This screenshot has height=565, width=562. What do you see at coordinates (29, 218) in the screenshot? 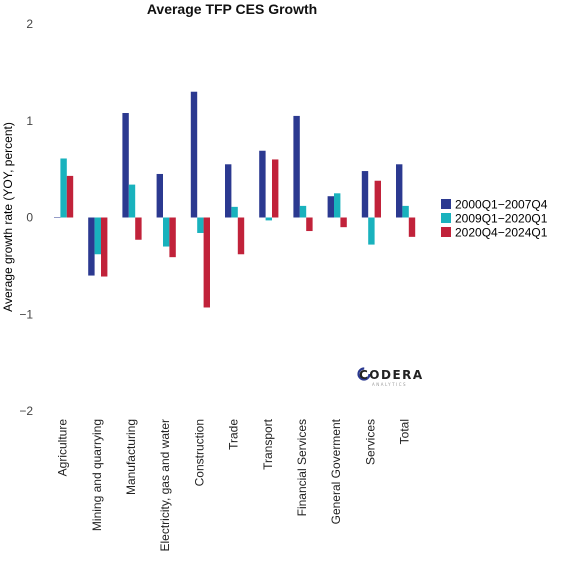
I see `y-tick-label: 0` at bounding box center [29, 218].